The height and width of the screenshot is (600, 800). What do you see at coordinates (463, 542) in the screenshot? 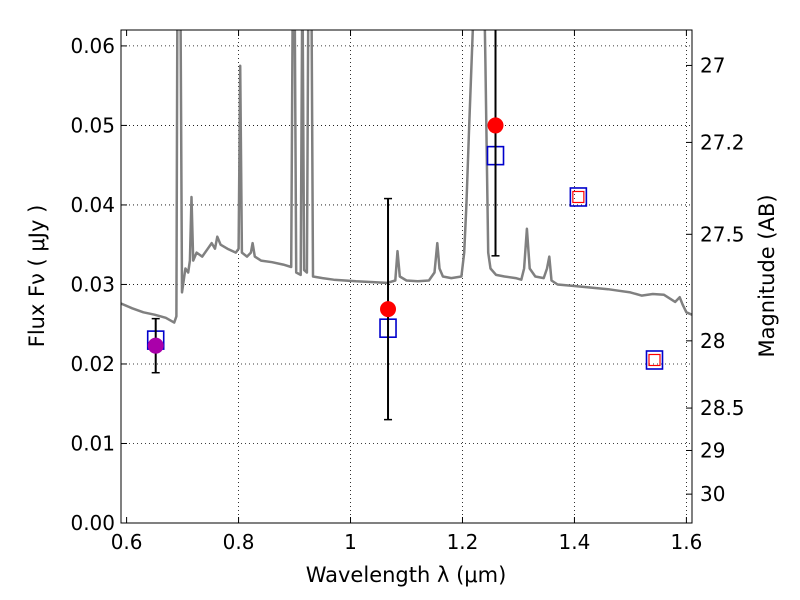
I see `x-tick-label: 1.2` at bounding box center [463, 542].